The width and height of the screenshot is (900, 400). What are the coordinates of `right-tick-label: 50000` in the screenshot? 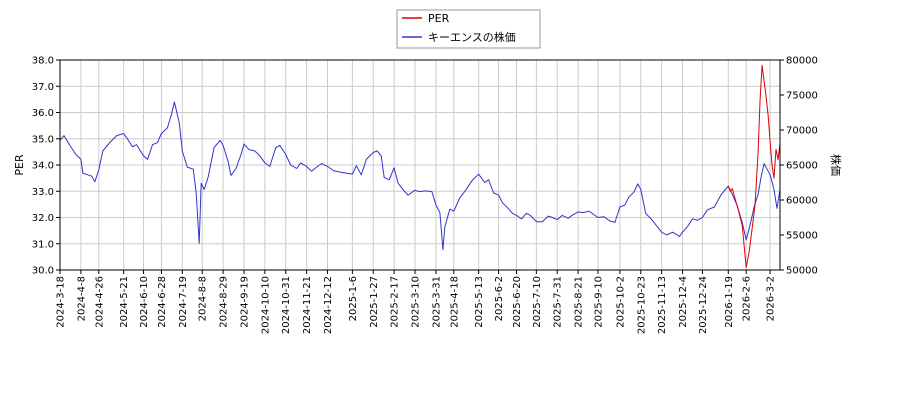 It's located at (802, 271).